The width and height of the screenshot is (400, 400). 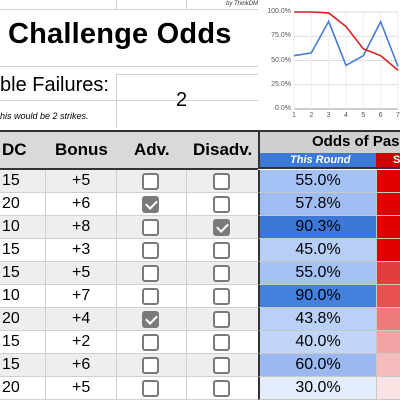 I want to click on this-round-odds-value: 43.8%, so click(x=318, y=318).